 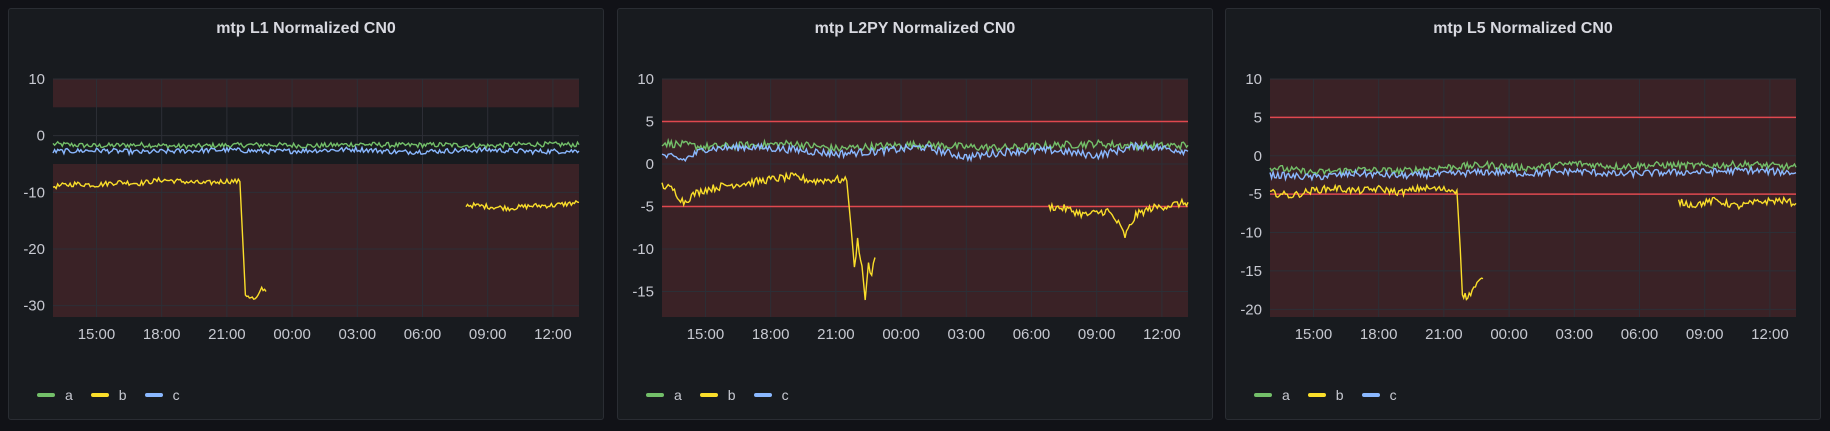 I want to click on y-tick-label: -30, so click(x=34, y=306).